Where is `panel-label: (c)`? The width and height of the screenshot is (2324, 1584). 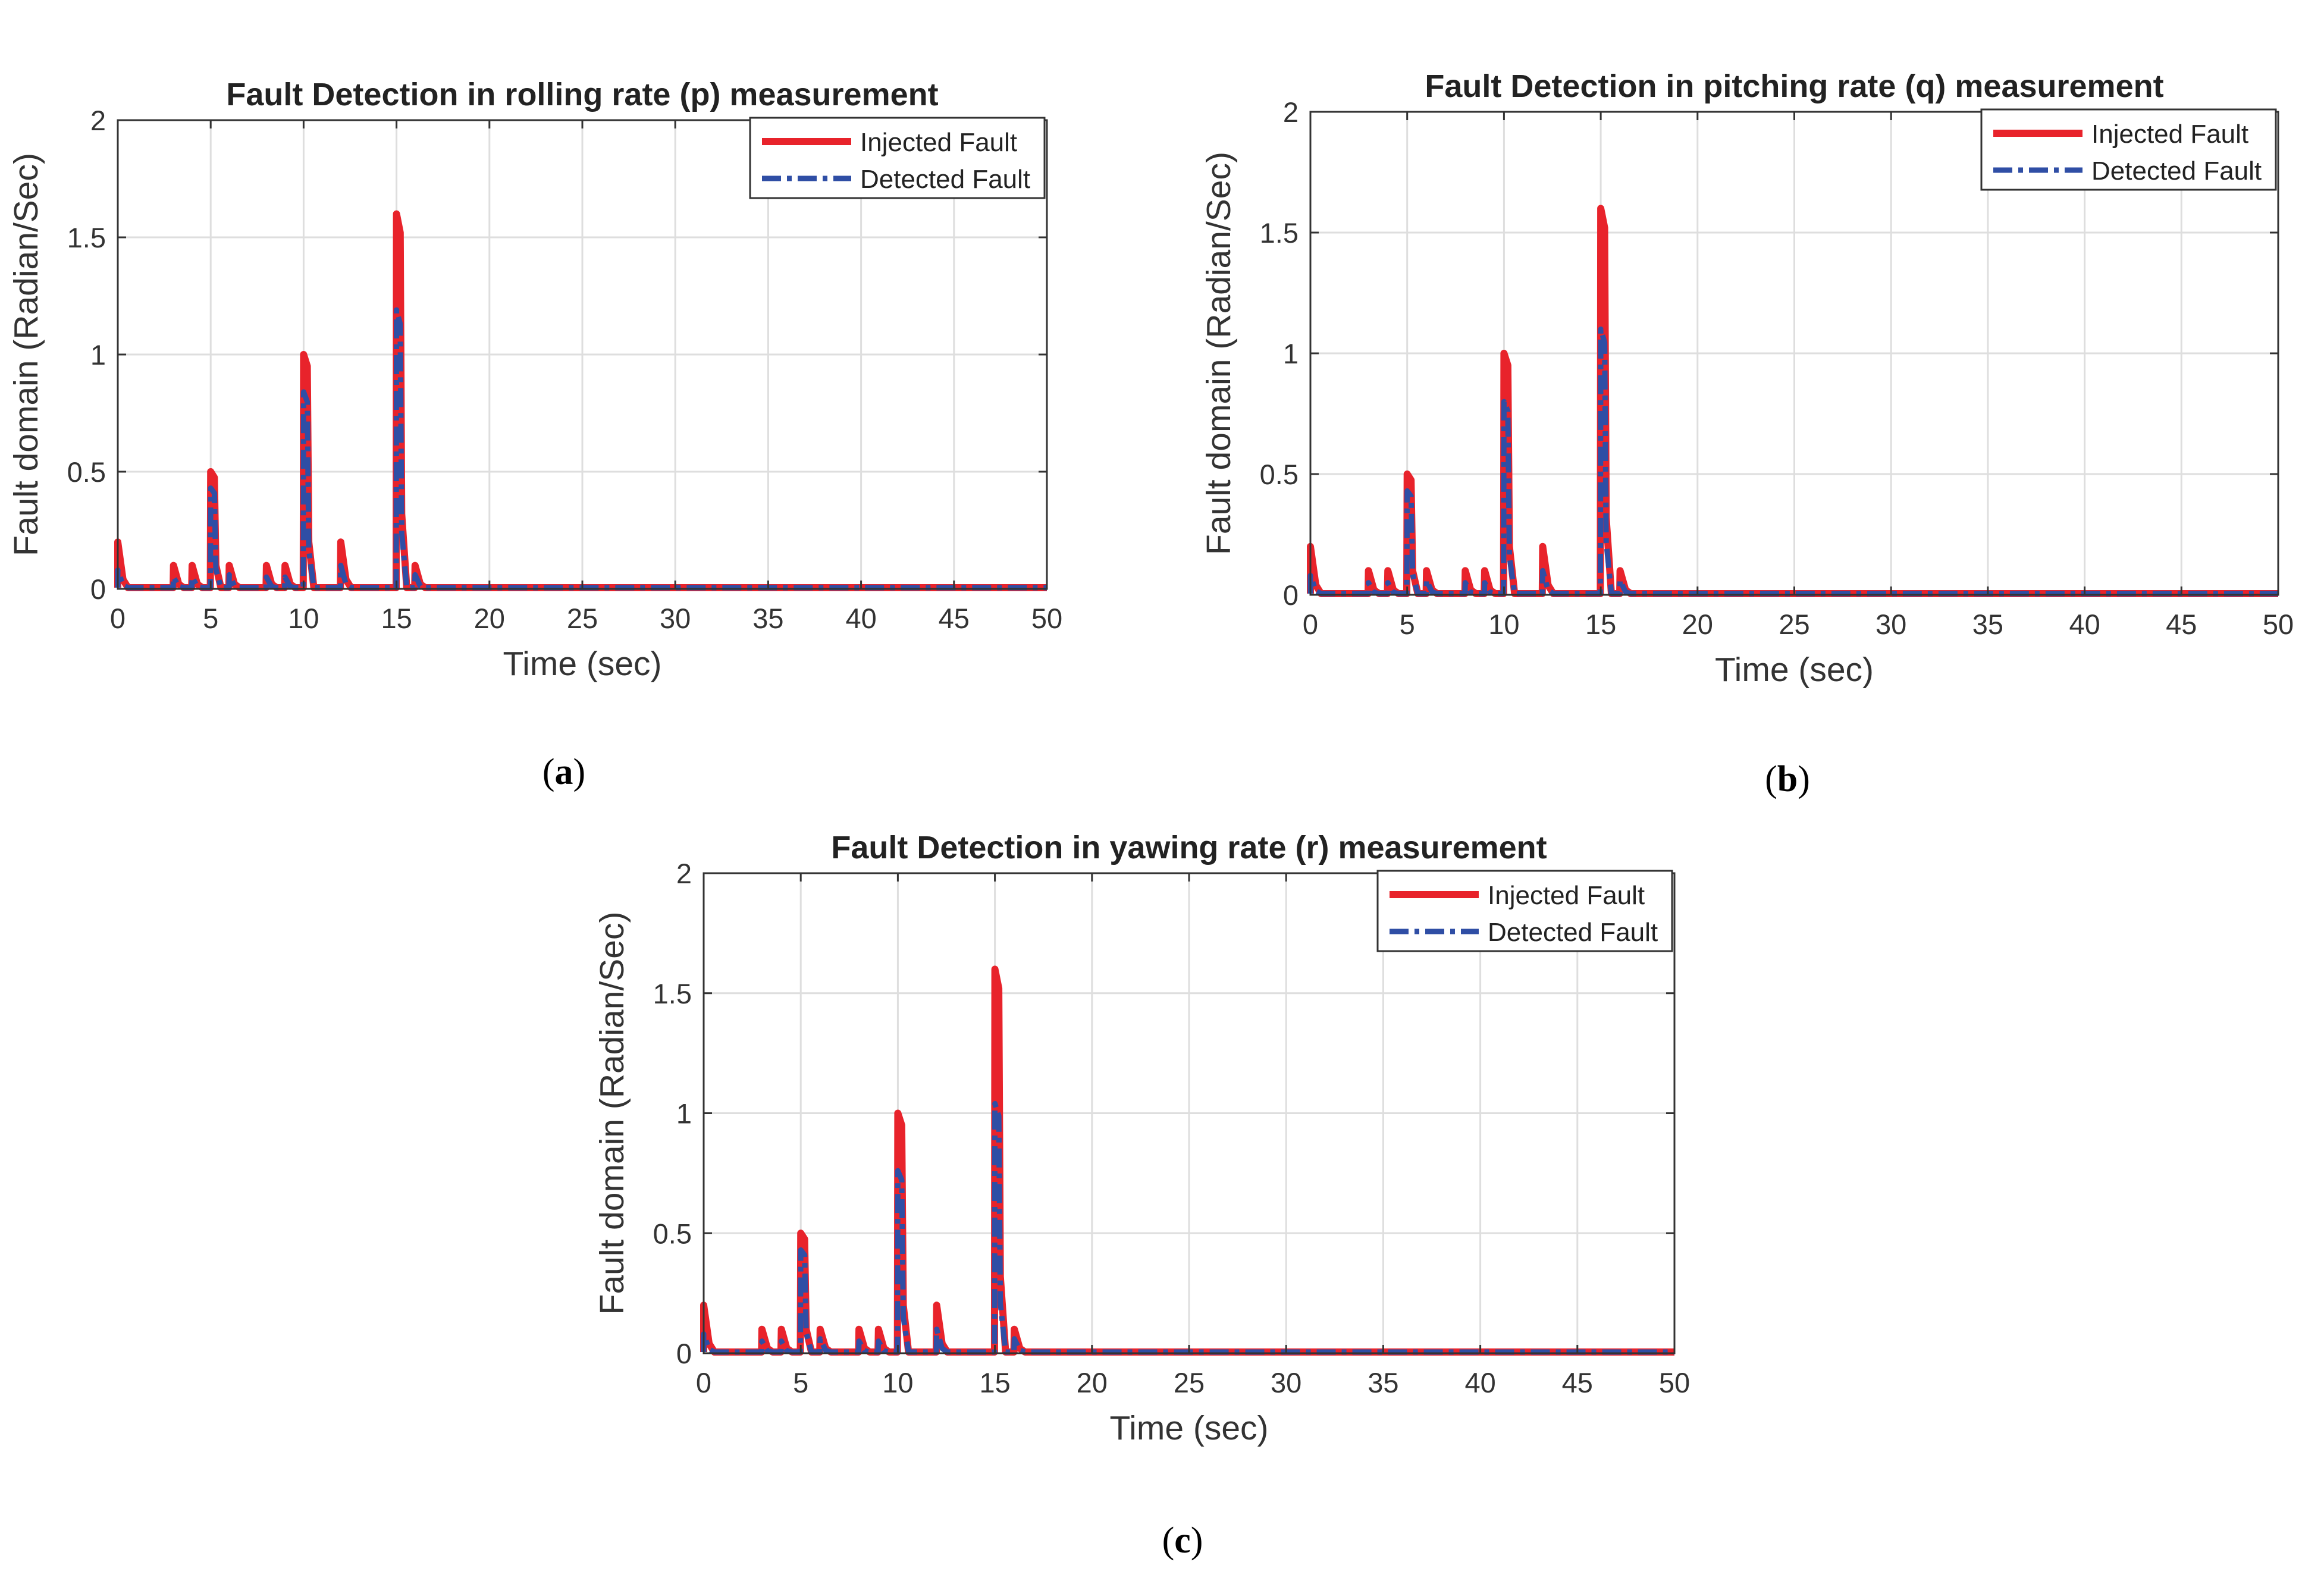
panel-label: (c) is located at coordinates (1182, 1540).